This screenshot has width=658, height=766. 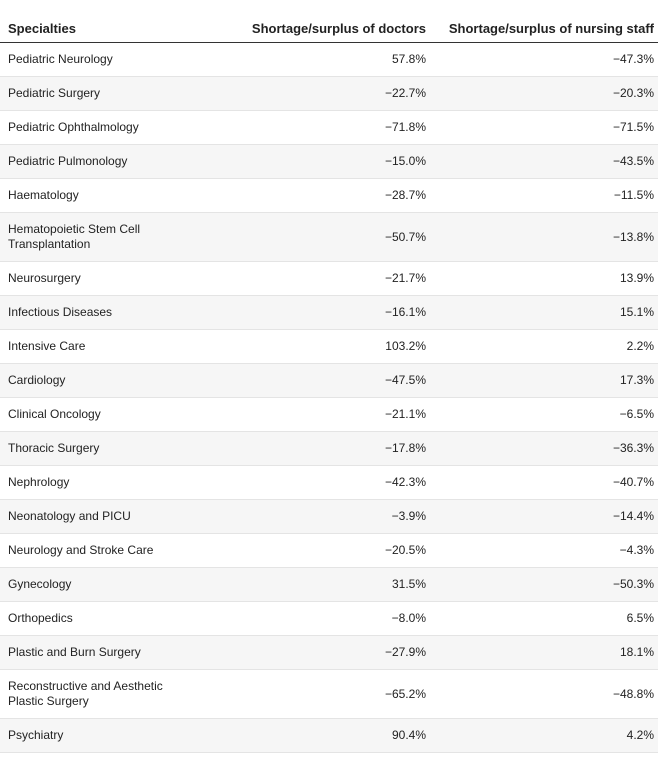 What do you see at coordinates (329, 60) in the screenshot?
I see `table-row: Pediatric Neurology 57.8% −47.3%` at bounding box center [329, 60].